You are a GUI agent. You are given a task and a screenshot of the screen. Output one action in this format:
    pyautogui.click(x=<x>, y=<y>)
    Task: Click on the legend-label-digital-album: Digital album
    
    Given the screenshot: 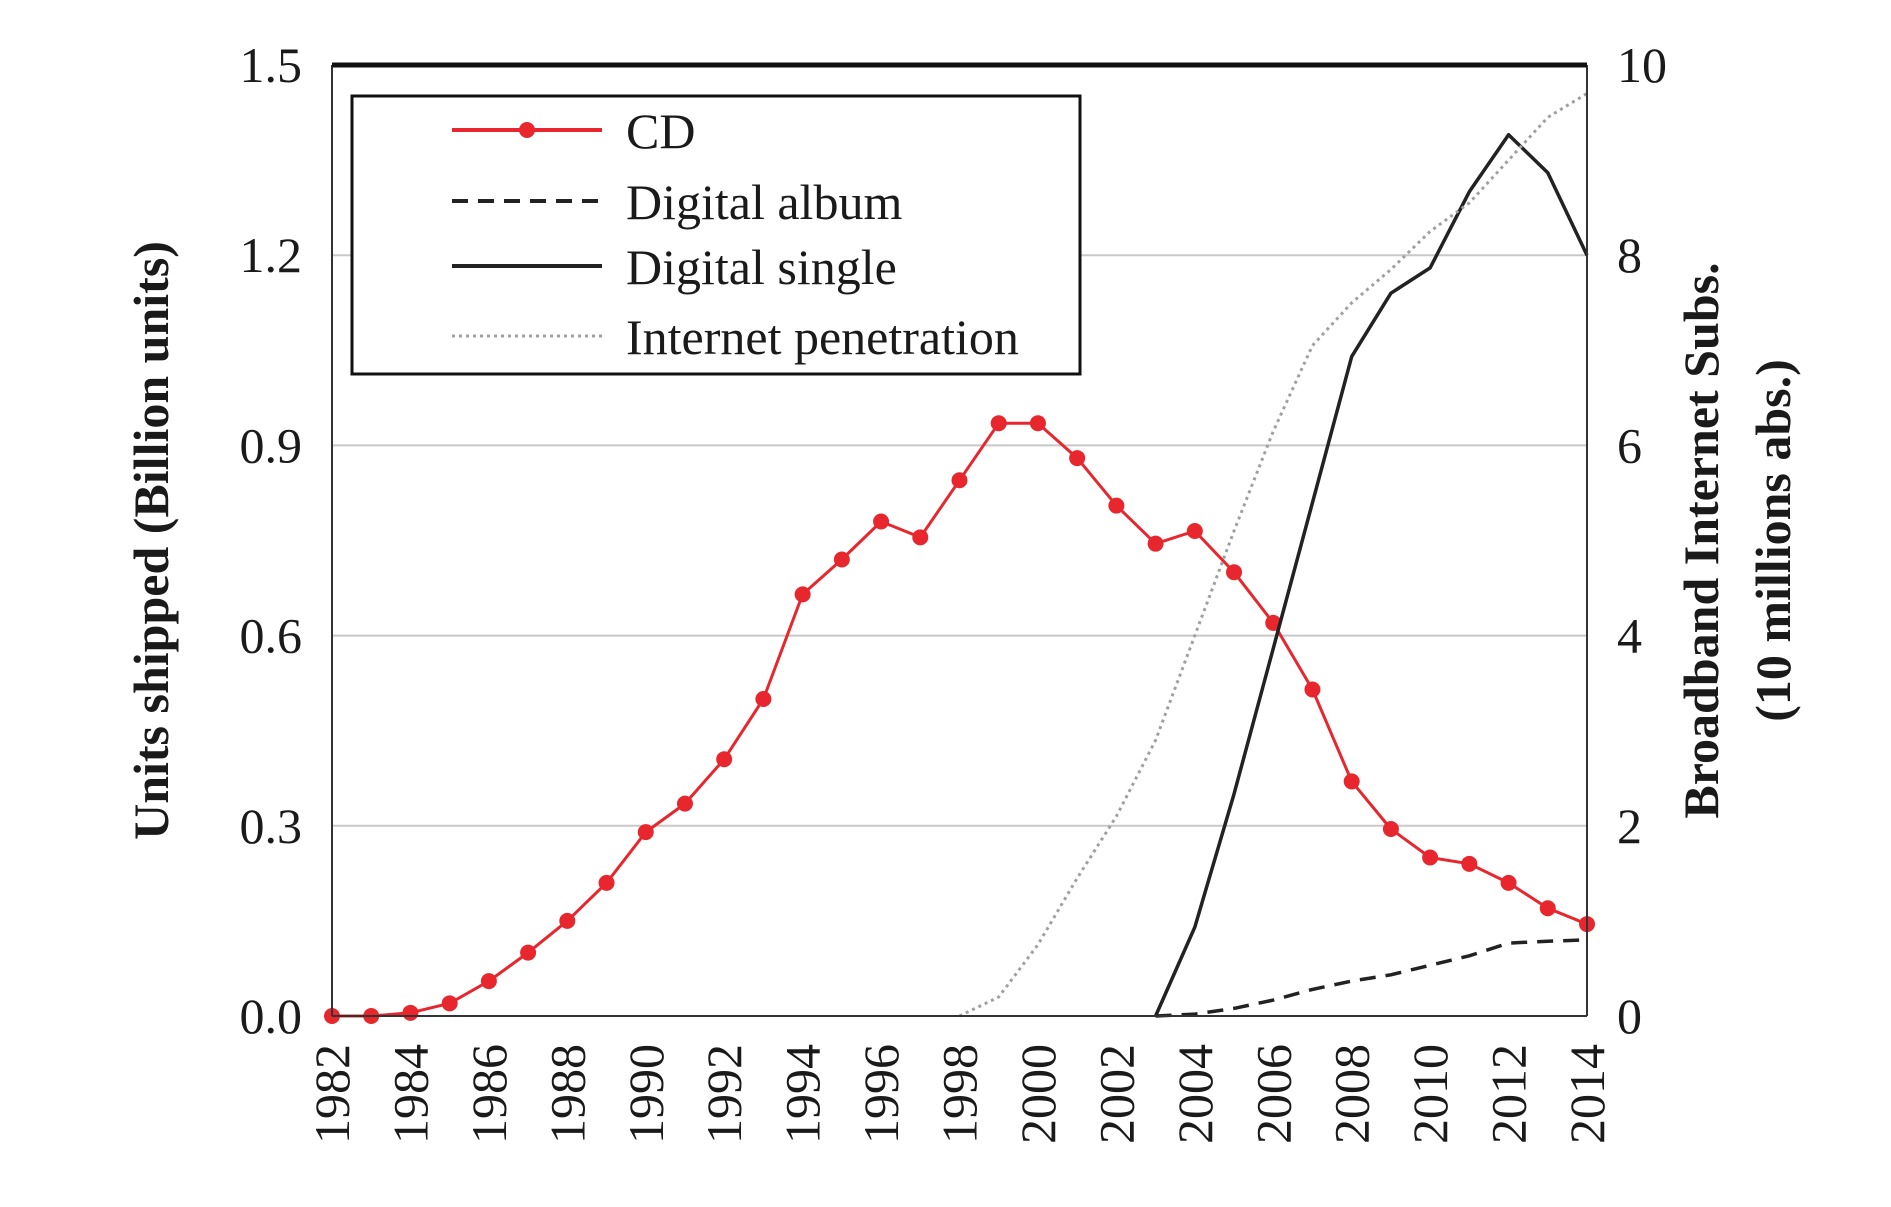 What is the action you would take?
    pyautogui.click(x=764, y=202)
    